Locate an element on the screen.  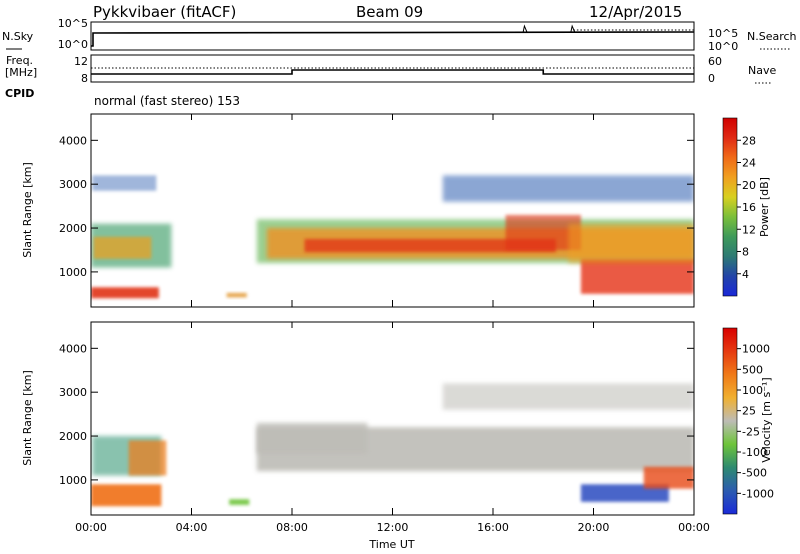
power-feature-early-core is located at coordinates (122, 247).